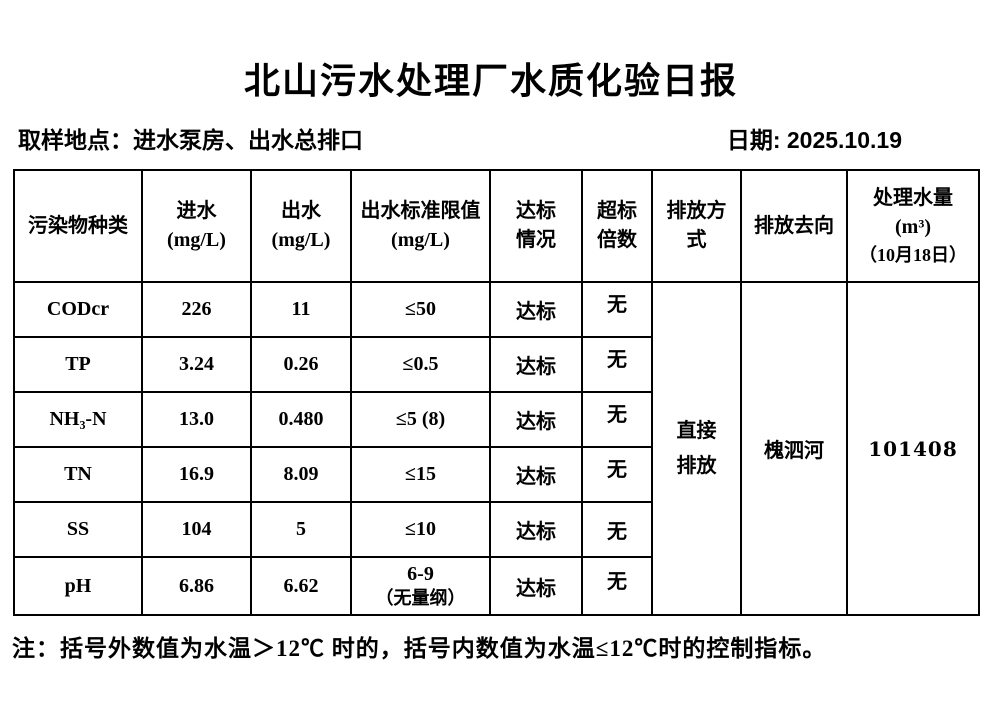  I want to click on inflow-value: 226, so click(196, 310).